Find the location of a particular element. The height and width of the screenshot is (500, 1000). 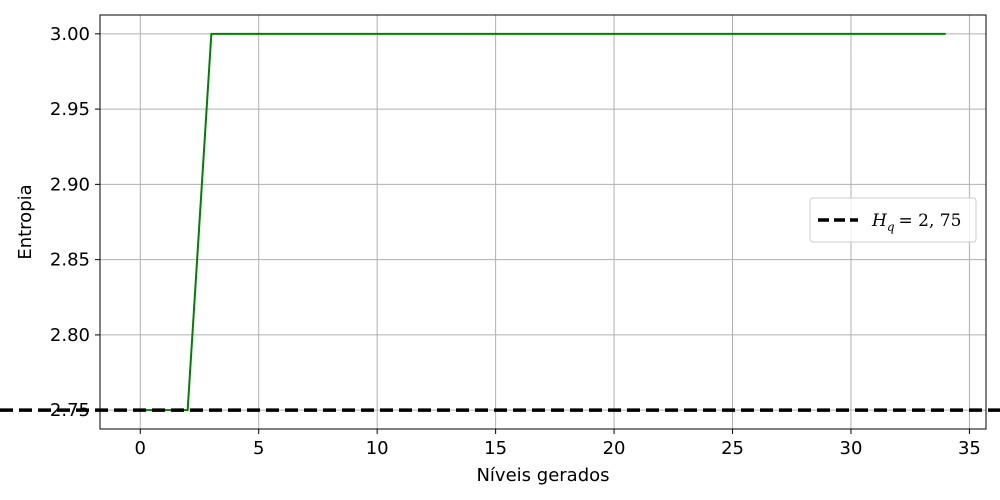

legend-label-symbol: H is located at coordinates (879, 221).